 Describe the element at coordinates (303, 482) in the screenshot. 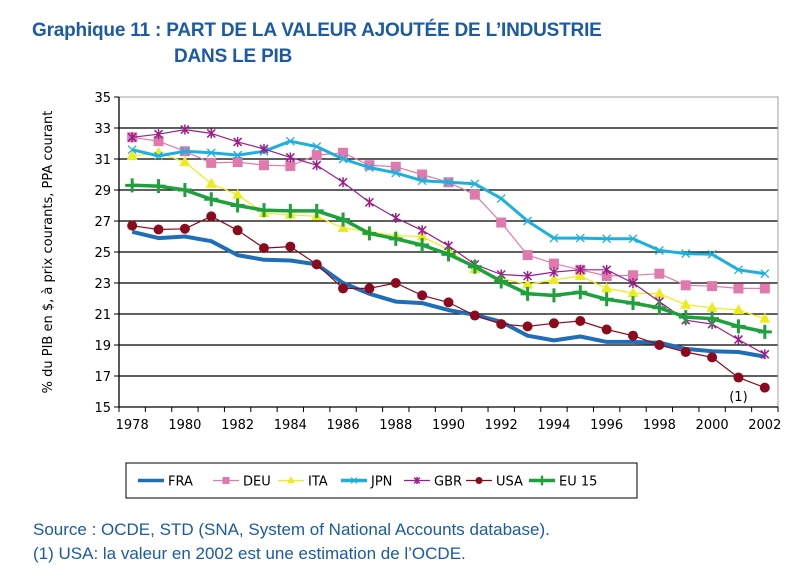

I see `legend-item-ita: ITA` at that location.